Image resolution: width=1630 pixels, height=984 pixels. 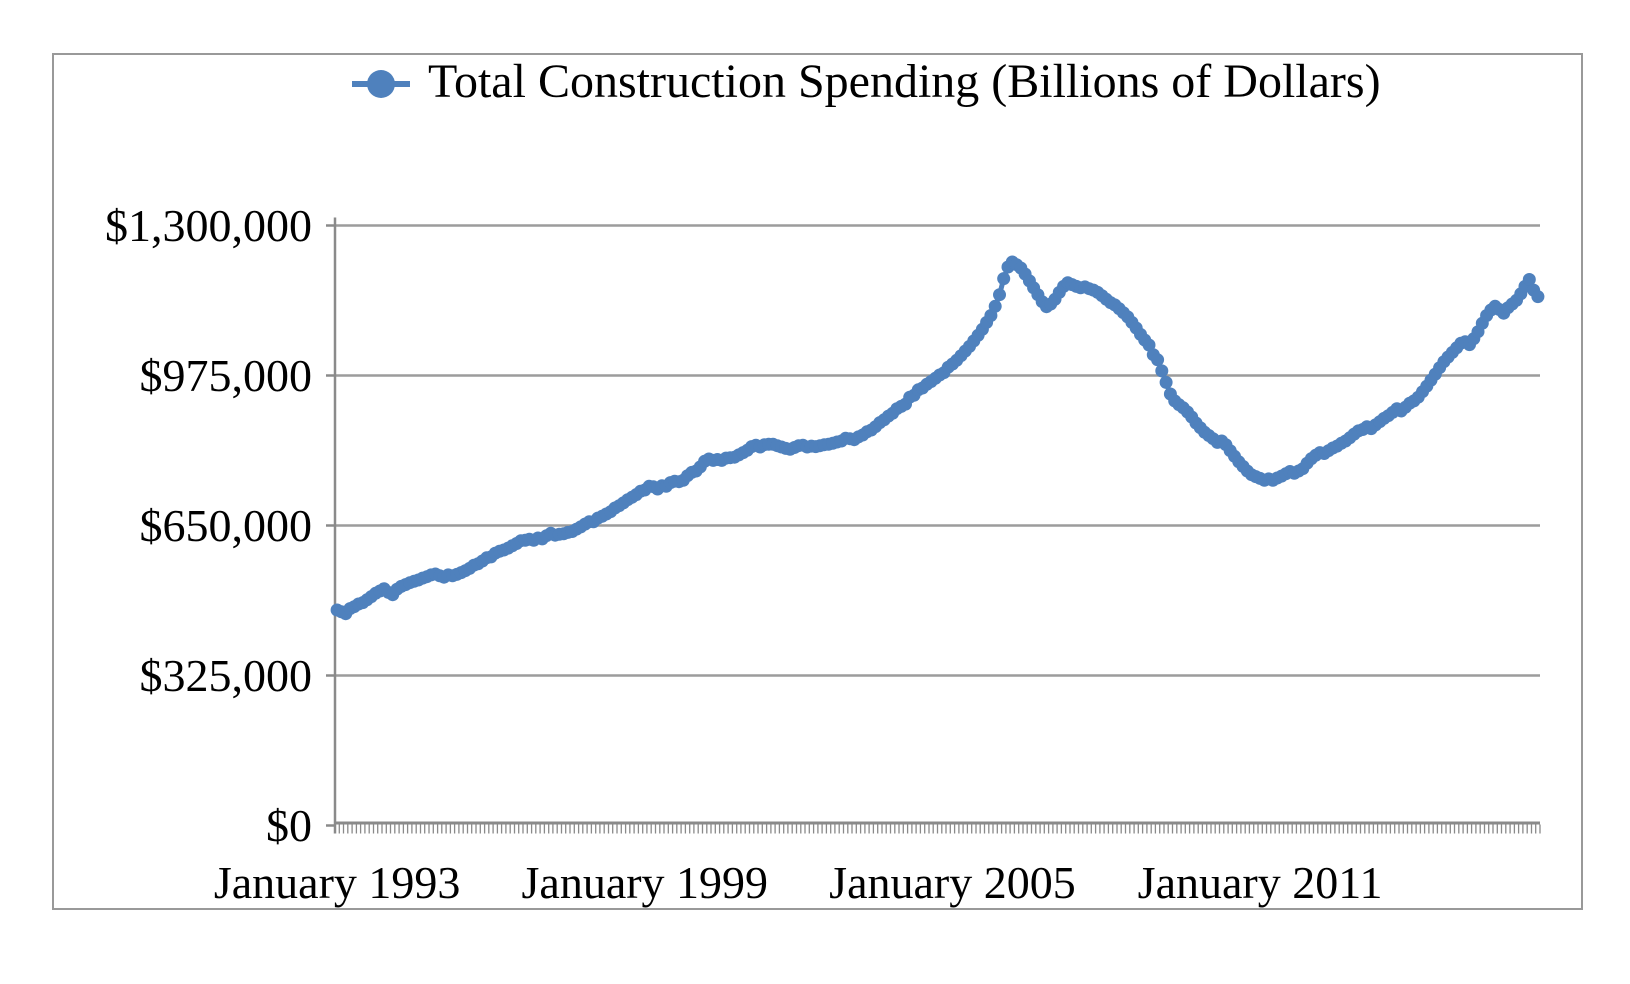 What do you see at coordinates (208, 225) in the screenshot?
I see `y-axis-label: $1,300,000` at bounding box center [208, 225].